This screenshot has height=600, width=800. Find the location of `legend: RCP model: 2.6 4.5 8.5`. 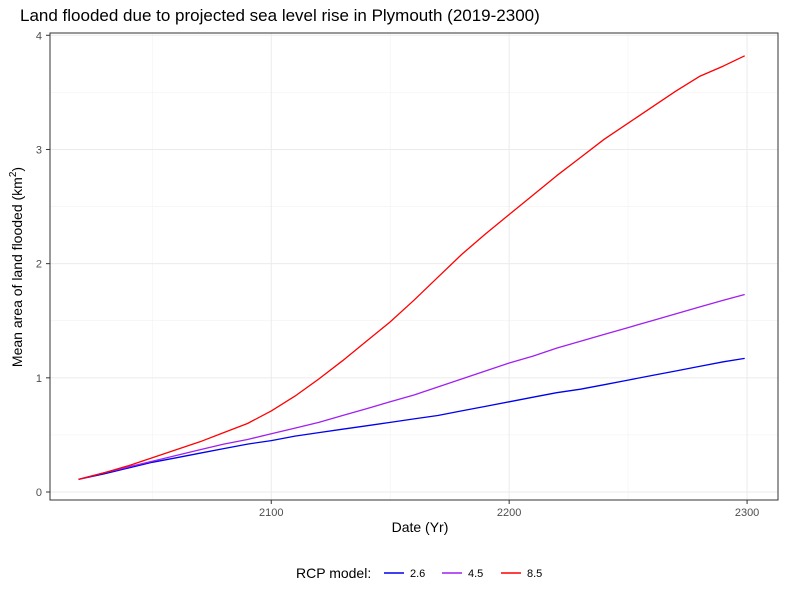

legend: RCP model: 2.6 4.5 8.5 is located at coordinates (419, 573).